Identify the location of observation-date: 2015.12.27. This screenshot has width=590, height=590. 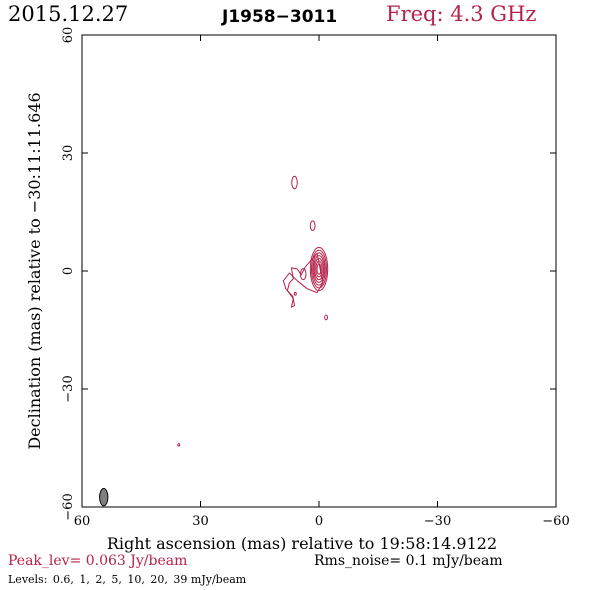
(68, 14).